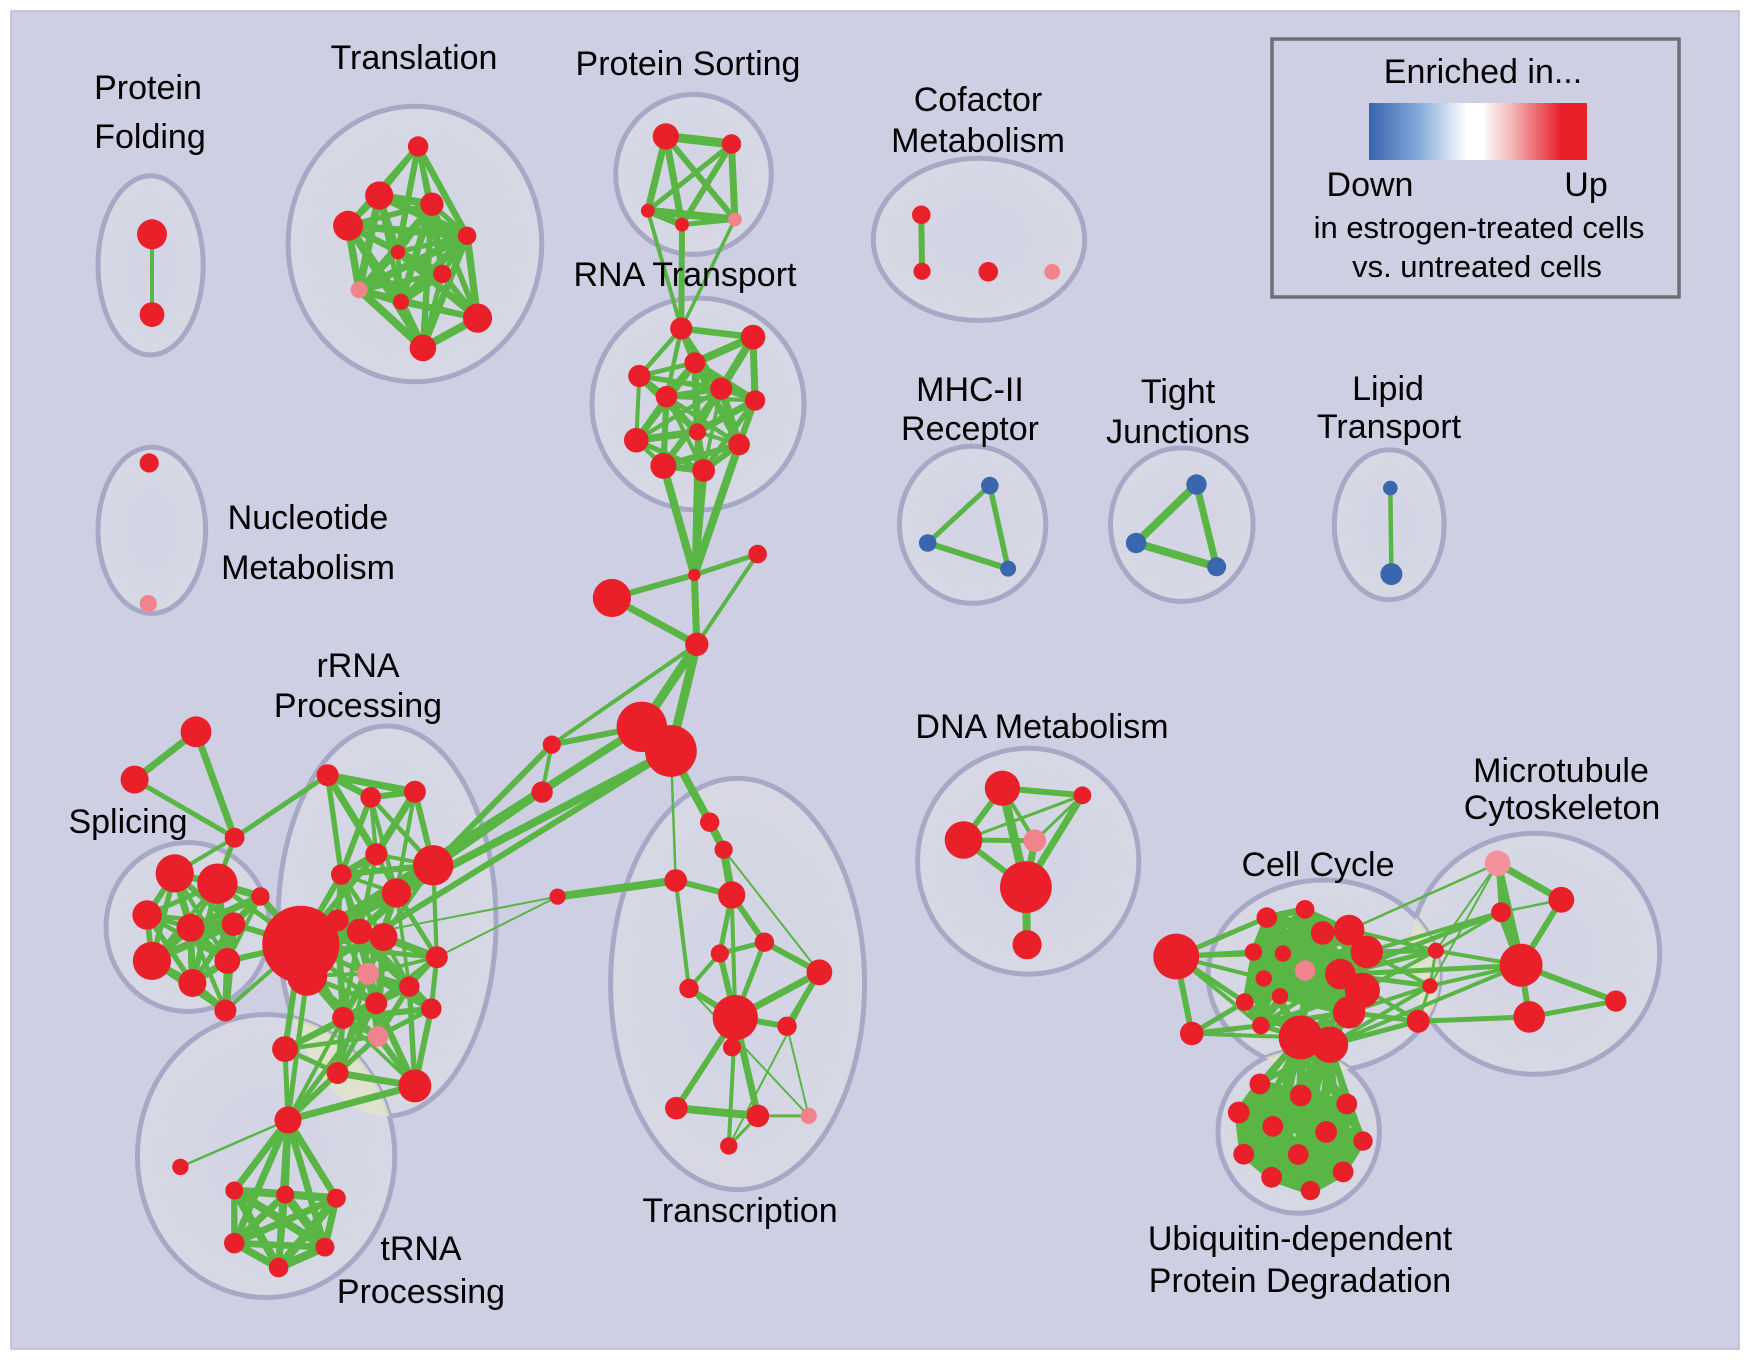  I want to click on svg-text: tRNA, so click(421, 1249).